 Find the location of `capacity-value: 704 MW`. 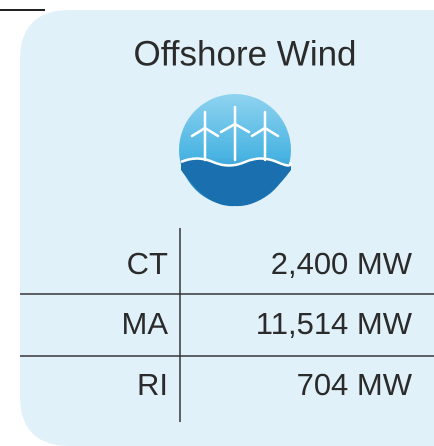

capacity-value: 704 MW is located at coordinates (355, 384).